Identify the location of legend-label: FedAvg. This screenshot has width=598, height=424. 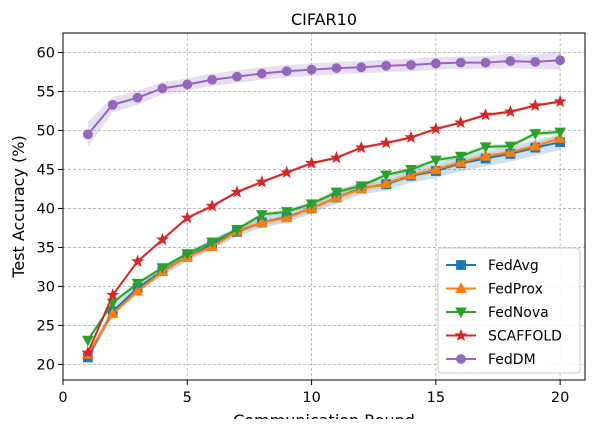
(513, 266).